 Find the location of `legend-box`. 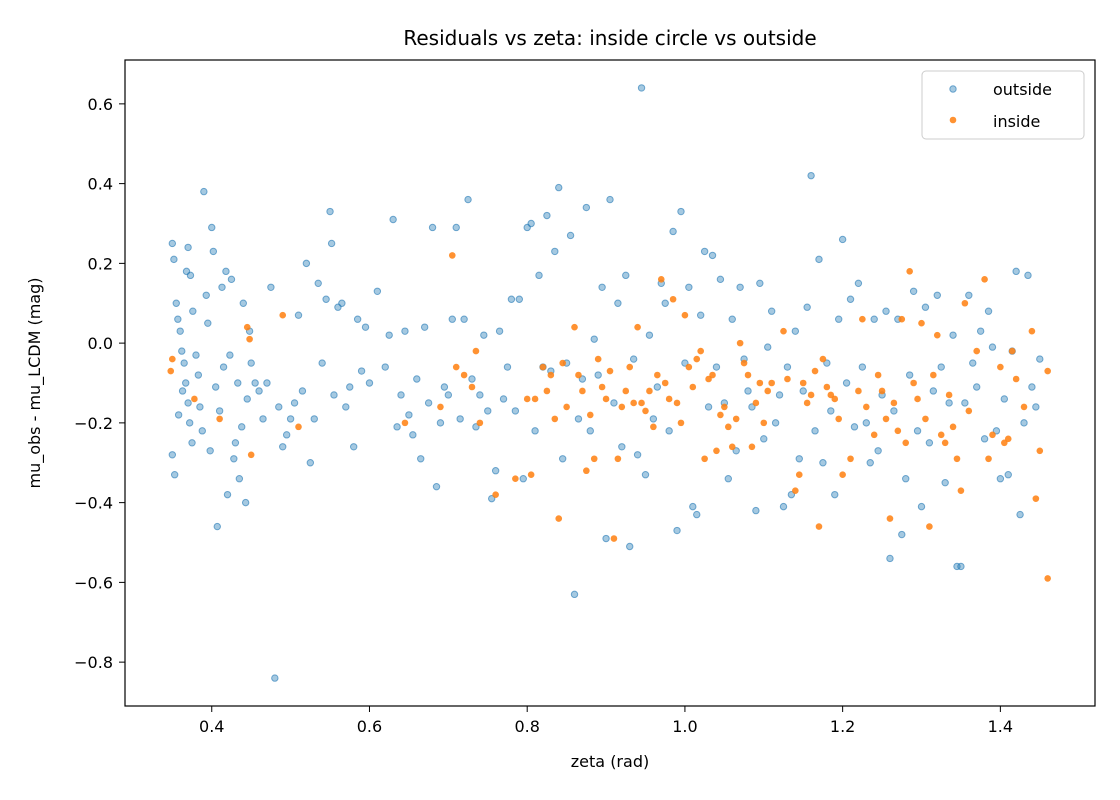

legend-box is located at coordinates (1003, 105).